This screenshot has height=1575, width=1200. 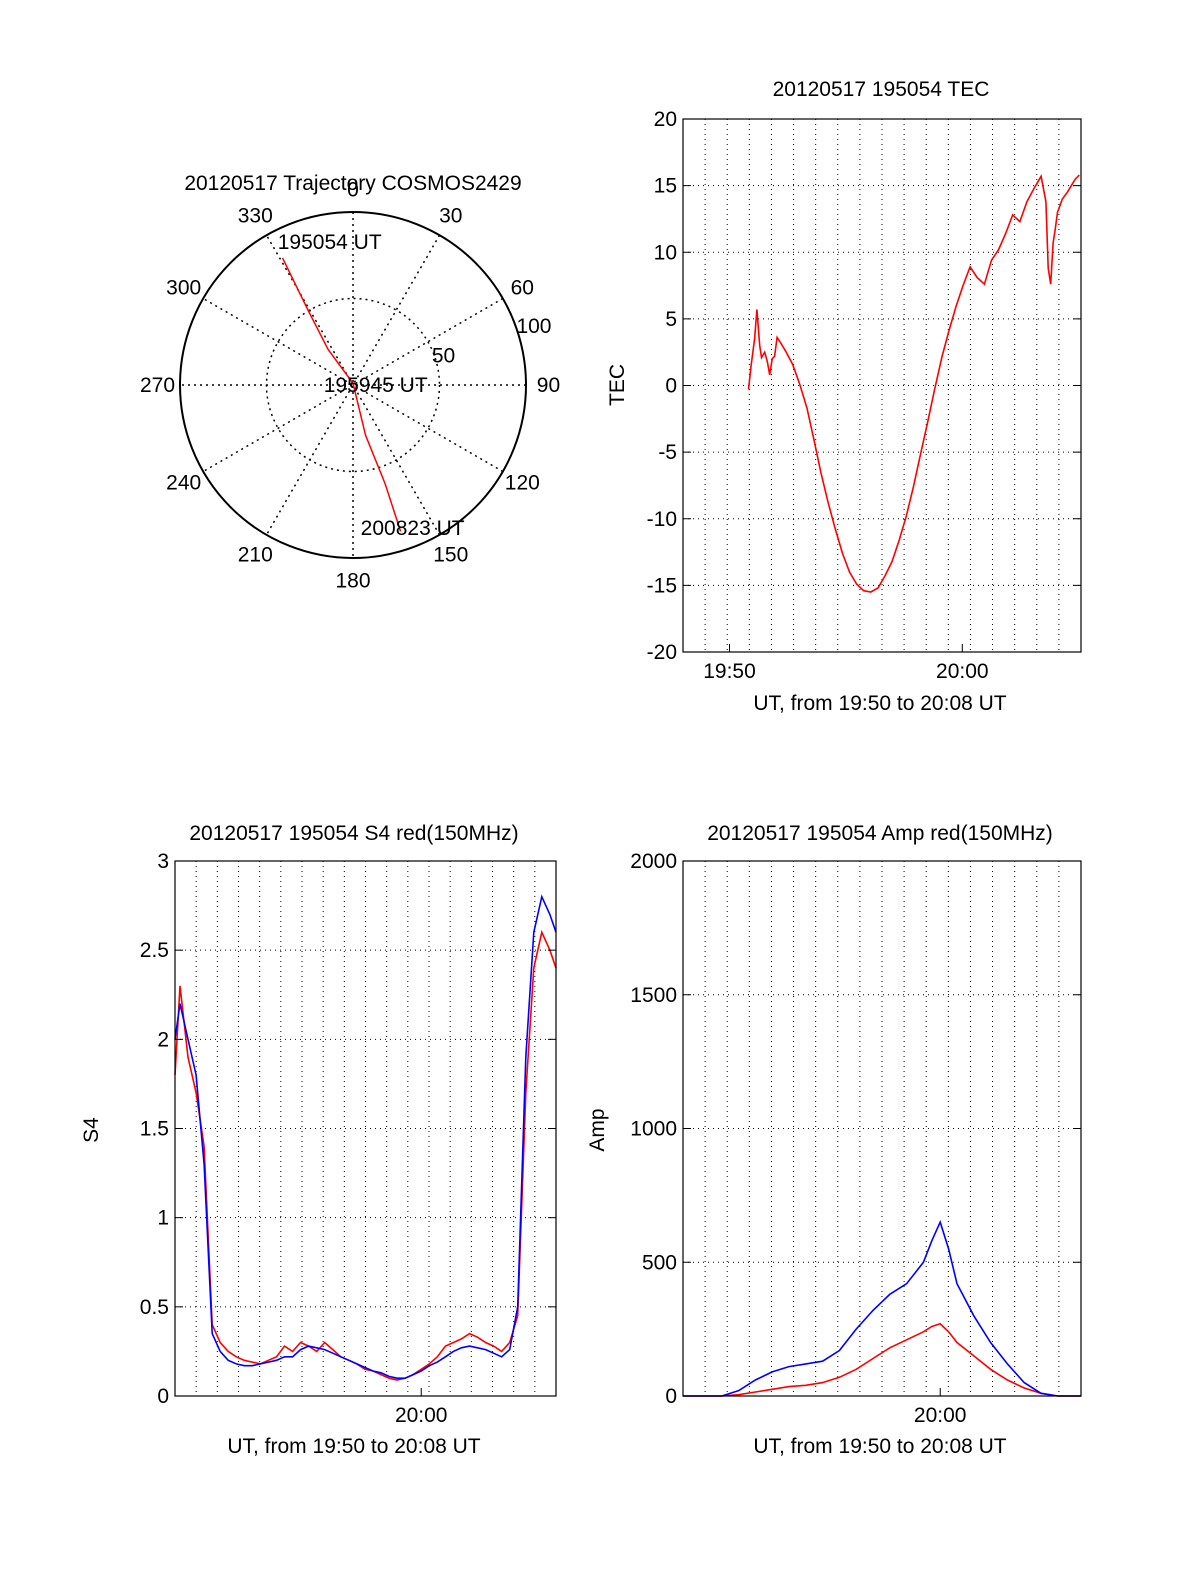 What do you see at coordinates (522, 483) in the screenshot?
I see `polar-azimuth-label-120: 120` at bounding box center [522, 483].